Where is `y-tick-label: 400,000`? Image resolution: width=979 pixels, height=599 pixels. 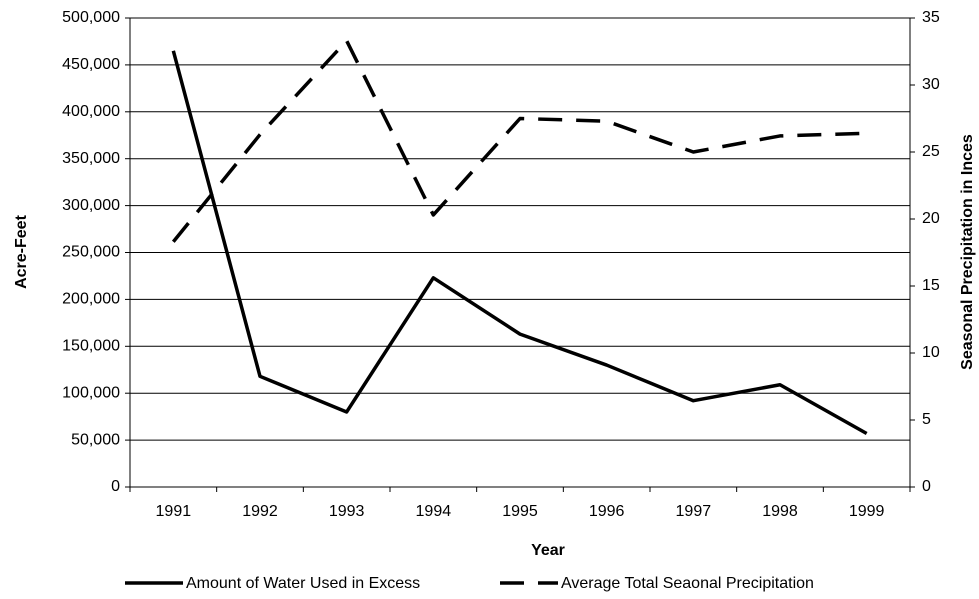
y-tick-label: 400,000 is located at coordinates (91, 111).